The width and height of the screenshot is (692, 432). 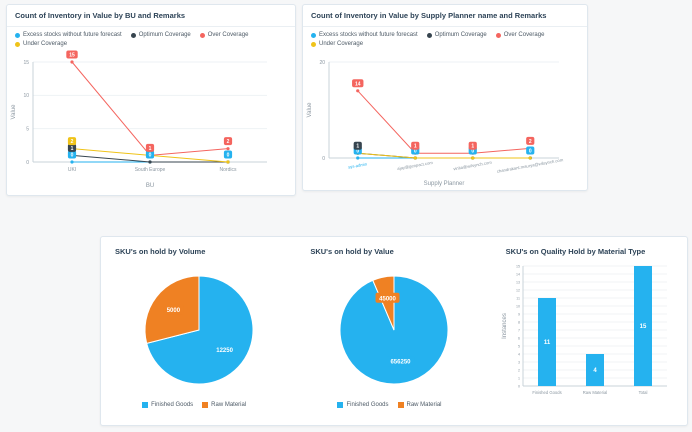 What do you see at coordinates (150, 170) in the screenshot?
I see `svg-text: South Europe` at bounding box center [150, 170].